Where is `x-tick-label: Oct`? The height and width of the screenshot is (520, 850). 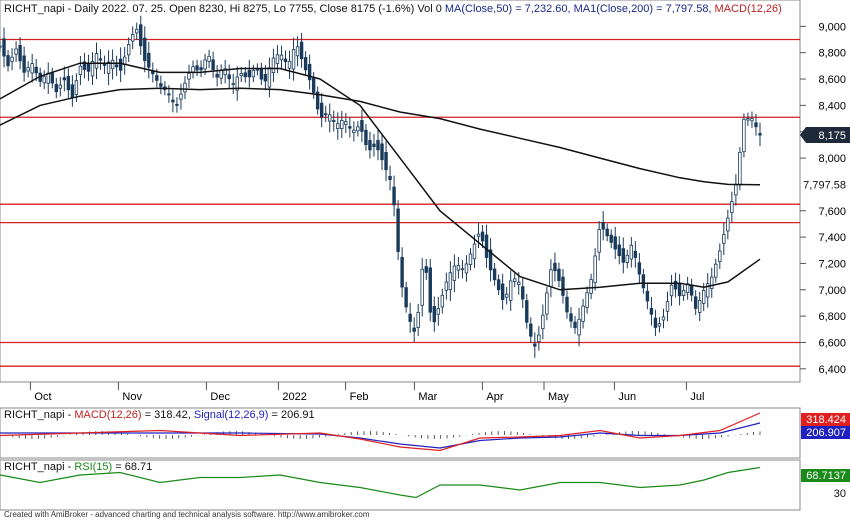
x-tick-label: Oct is located at coordinates (42, 397).